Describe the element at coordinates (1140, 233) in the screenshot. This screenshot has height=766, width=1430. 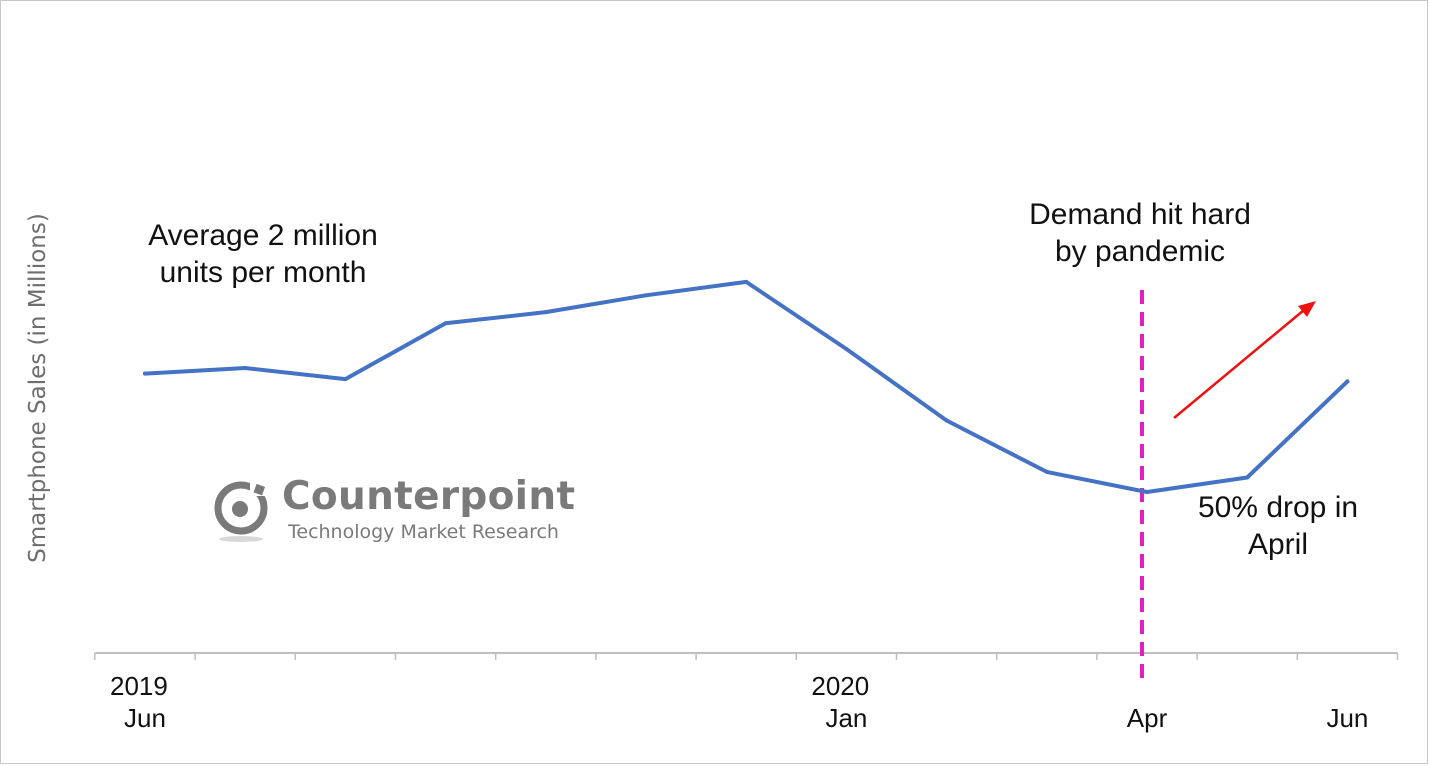
I see `annotation-demand: Demand hit hard by pandemic` at that location.